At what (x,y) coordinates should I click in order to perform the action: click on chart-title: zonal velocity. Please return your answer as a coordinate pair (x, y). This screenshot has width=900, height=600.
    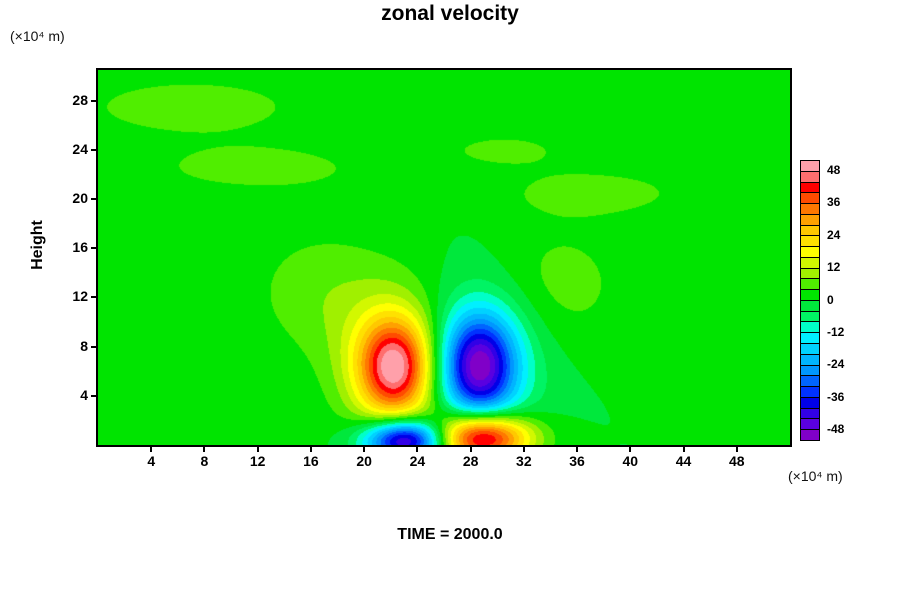
    Looking at the image, I should click on (450, 13).